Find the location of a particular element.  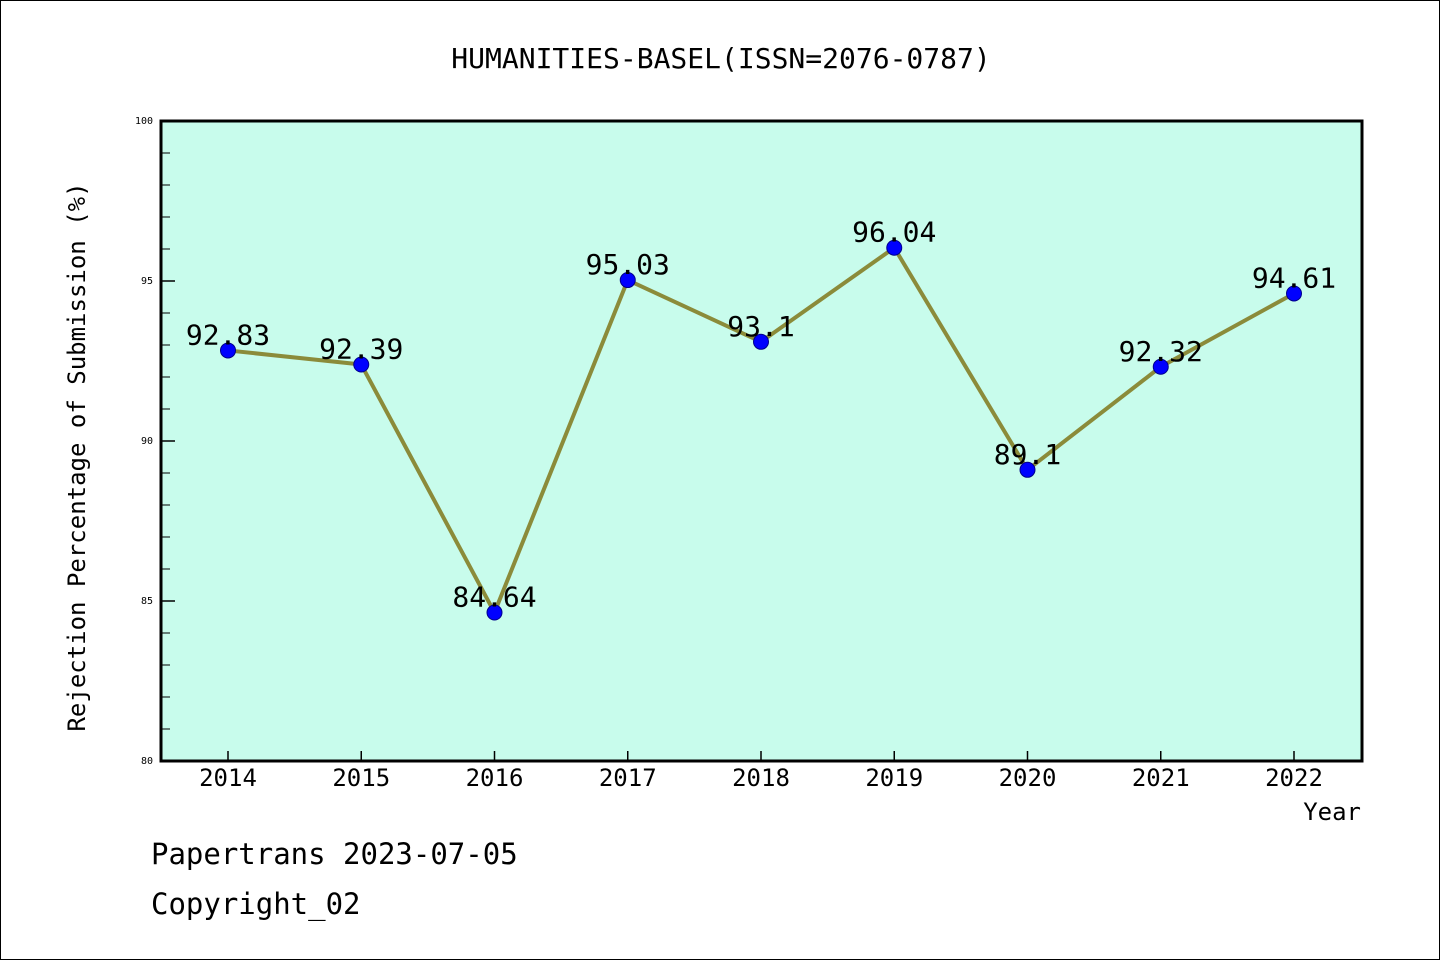

footer-date: Papertrans 2023-07-05 is located at coordinates (334, 854).